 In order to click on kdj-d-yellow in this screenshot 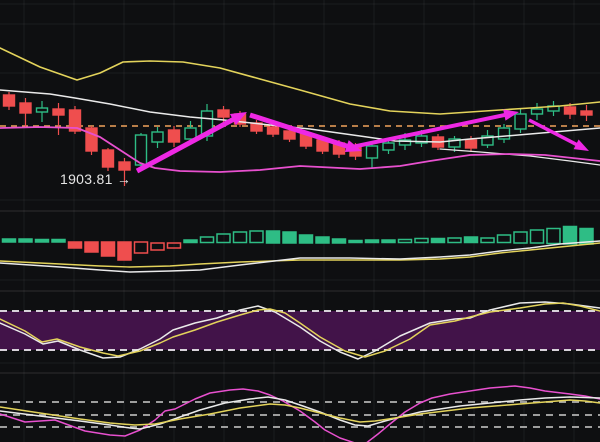, I will do `click(300, 412)`.